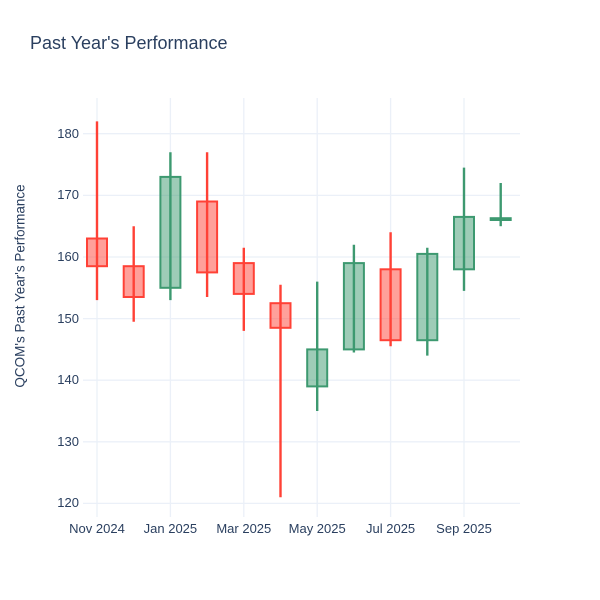 The image size is (600, 600). Describe the element at coordinates (68, 503) in the screenshot. I see `y-tick-label: 120` at that location.